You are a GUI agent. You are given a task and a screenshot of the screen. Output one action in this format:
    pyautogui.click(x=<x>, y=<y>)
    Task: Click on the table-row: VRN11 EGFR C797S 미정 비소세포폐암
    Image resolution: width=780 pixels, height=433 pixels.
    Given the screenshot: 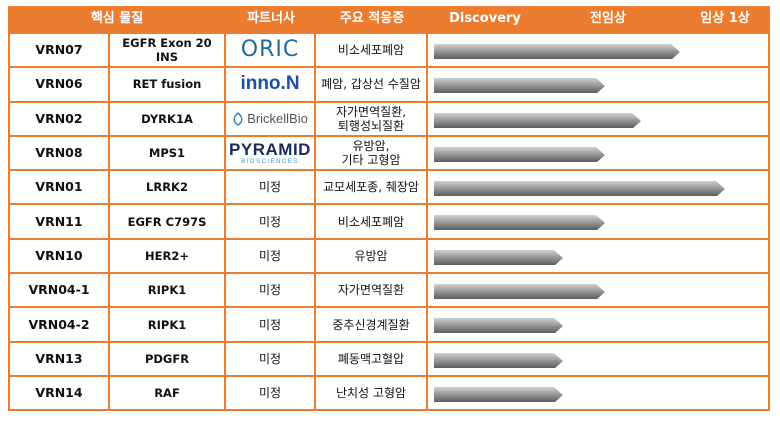 What is the action you would take?
    pyautogui.click(x=389, y=222)
    